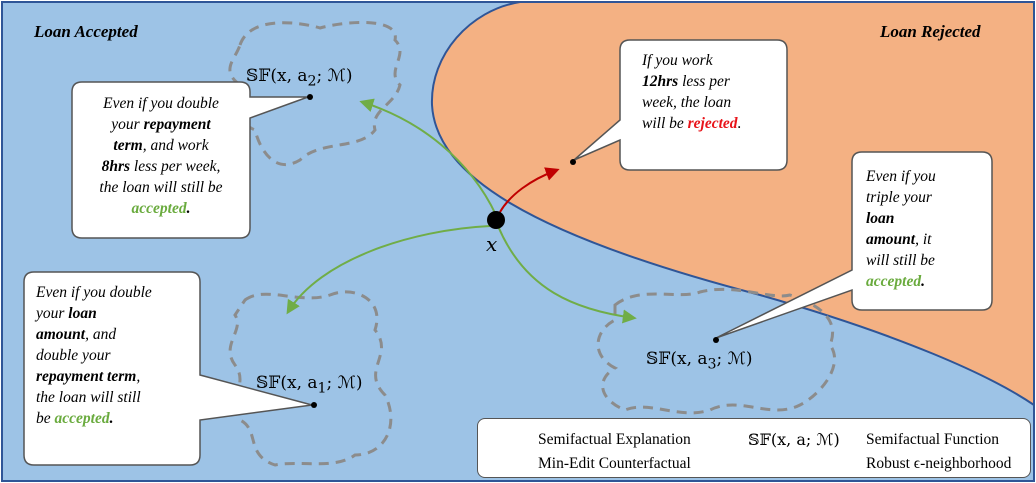  Describe the element at coordinates (699, 361) in the screenshot. I see `sf-label-a3: 𝕊𝔽(x, a3; ℳ)` at that location.